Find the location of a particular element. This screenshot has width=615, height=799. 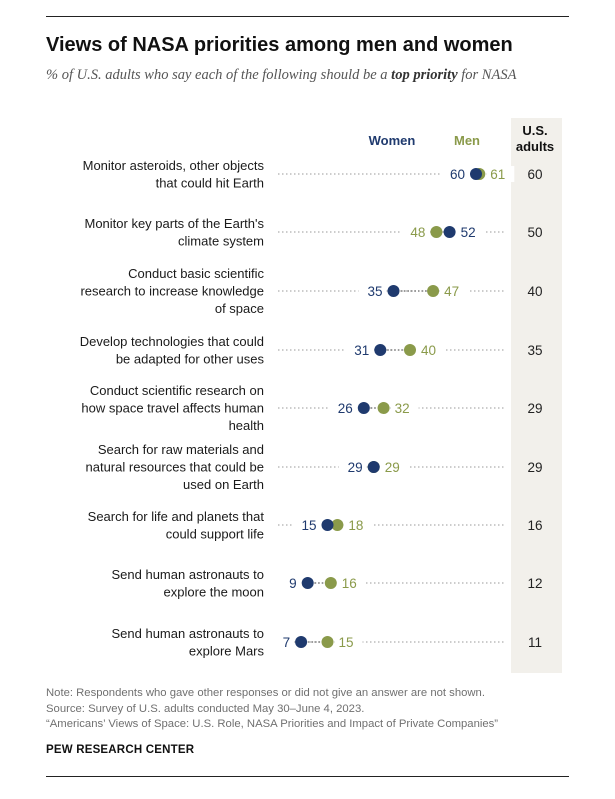

total-column-header: U.S. is located at coordinates (534, 130).